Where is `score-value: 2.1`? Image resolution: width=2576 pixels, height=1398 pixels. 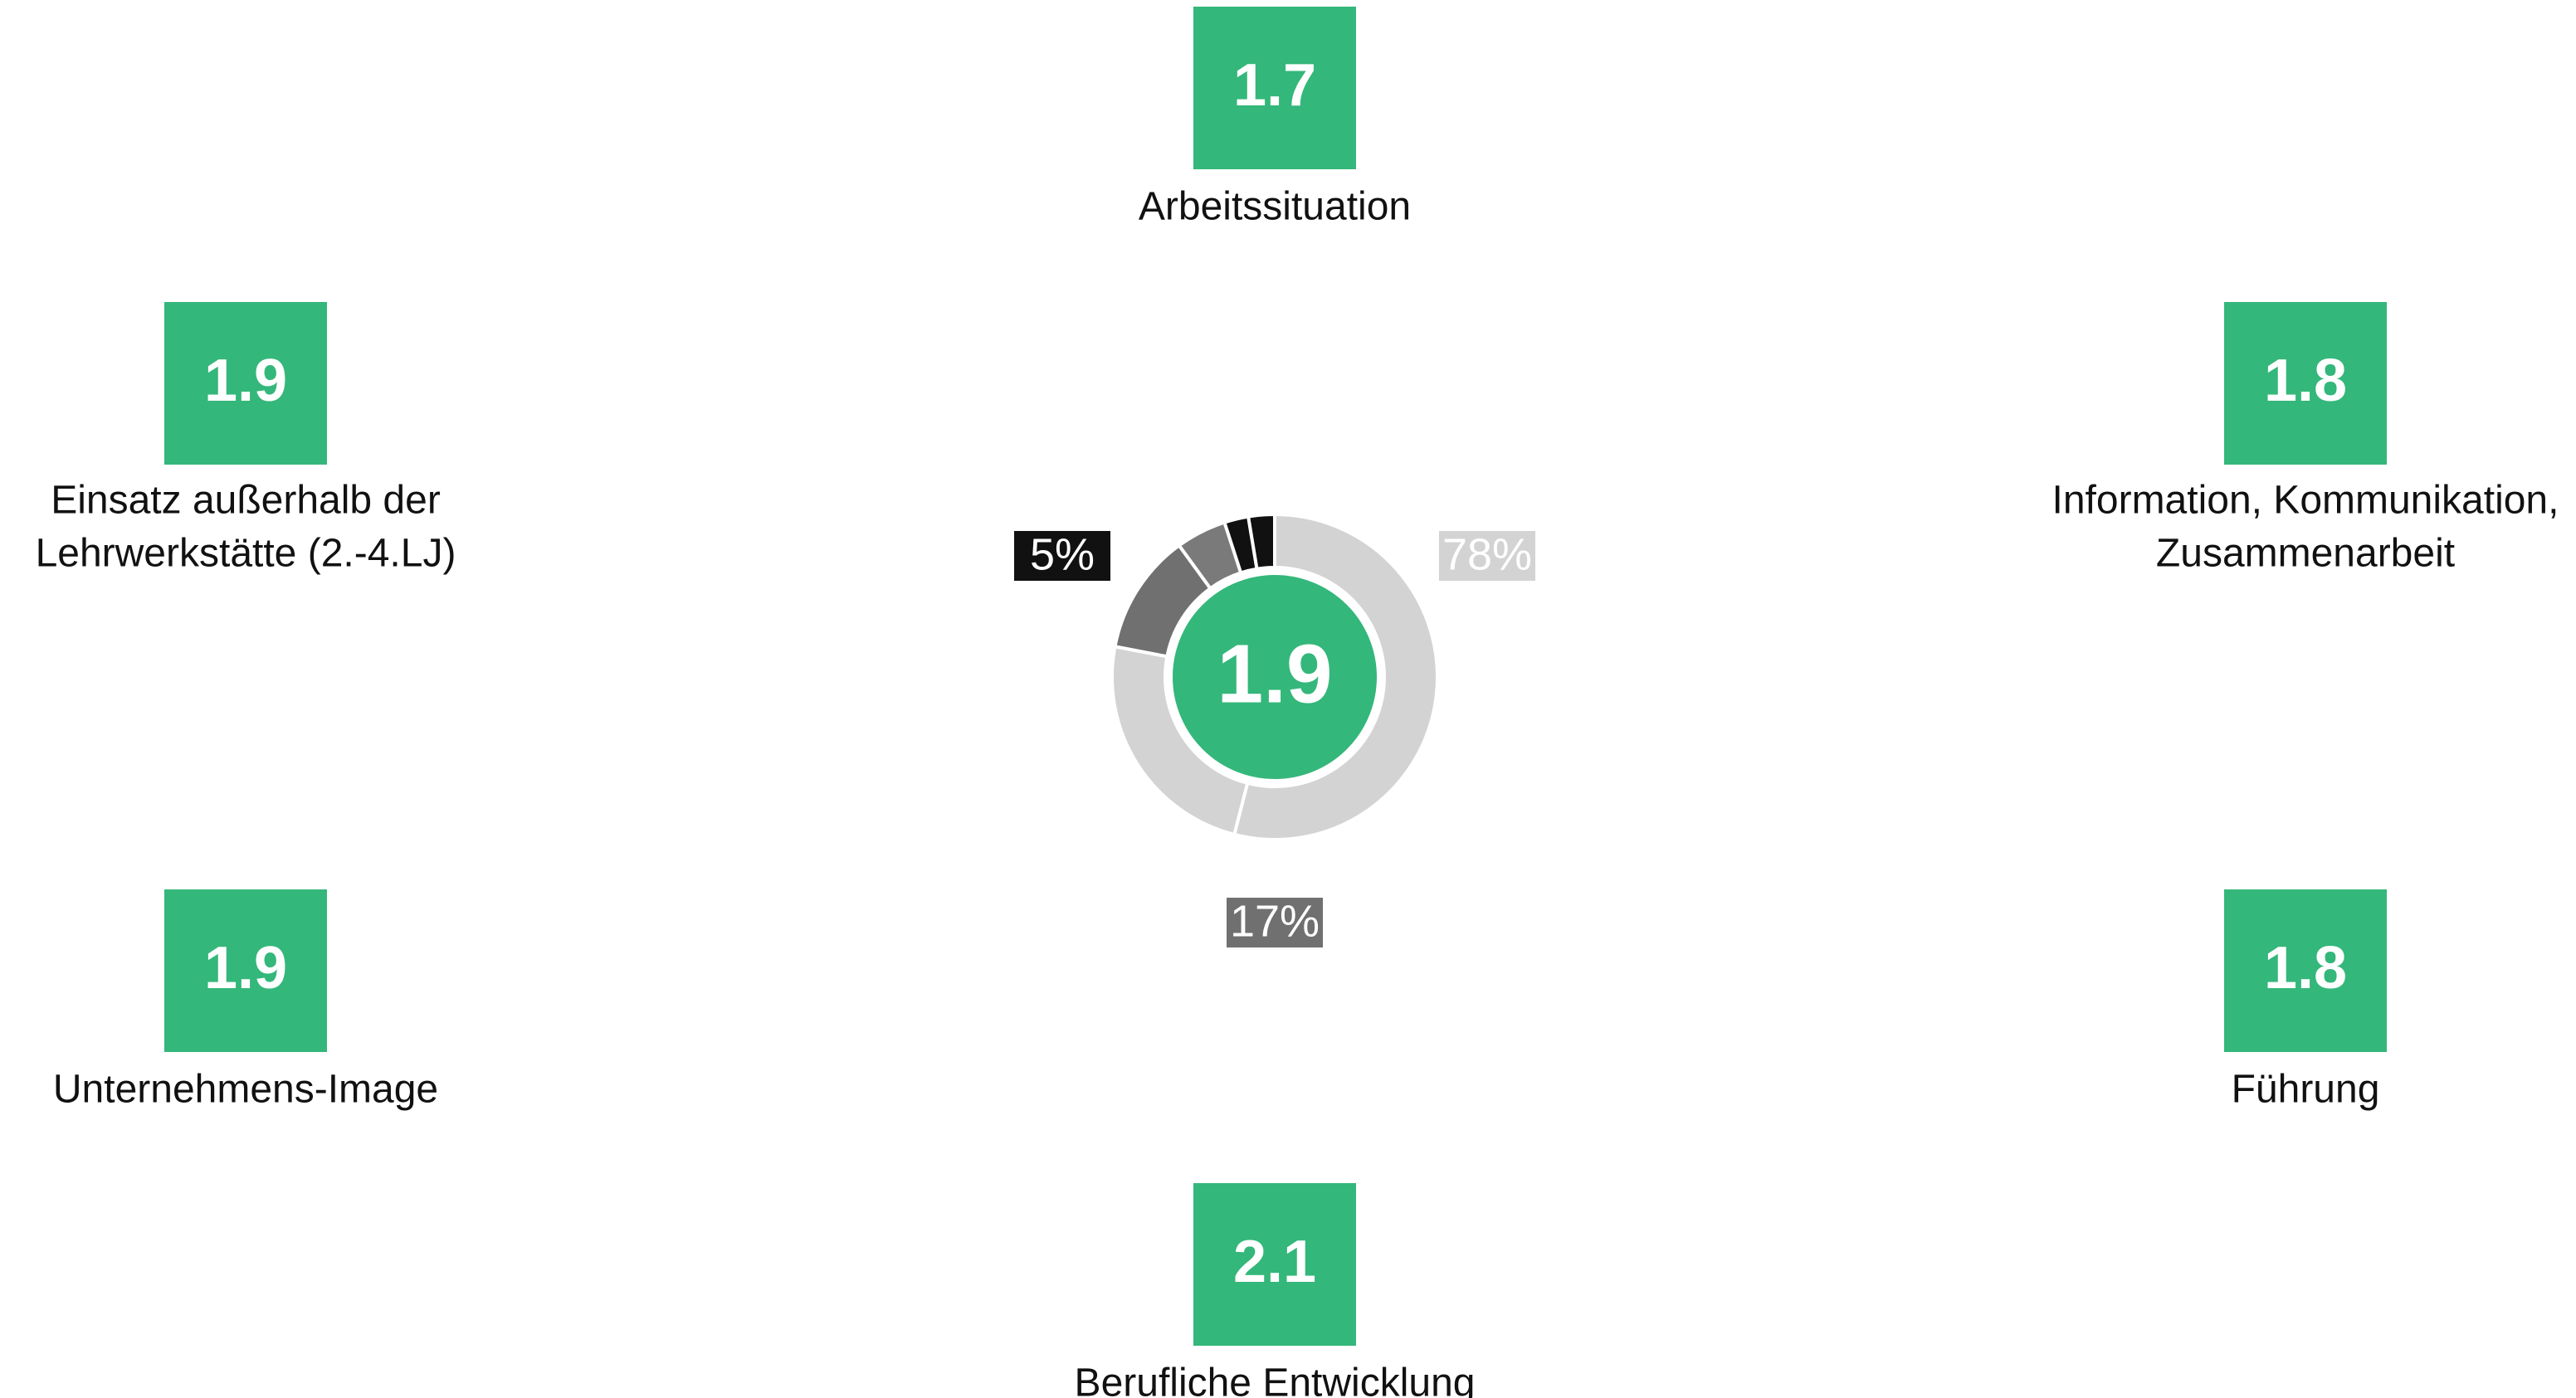
score-value: 2.1 is located at coordinates (1275, 1262).